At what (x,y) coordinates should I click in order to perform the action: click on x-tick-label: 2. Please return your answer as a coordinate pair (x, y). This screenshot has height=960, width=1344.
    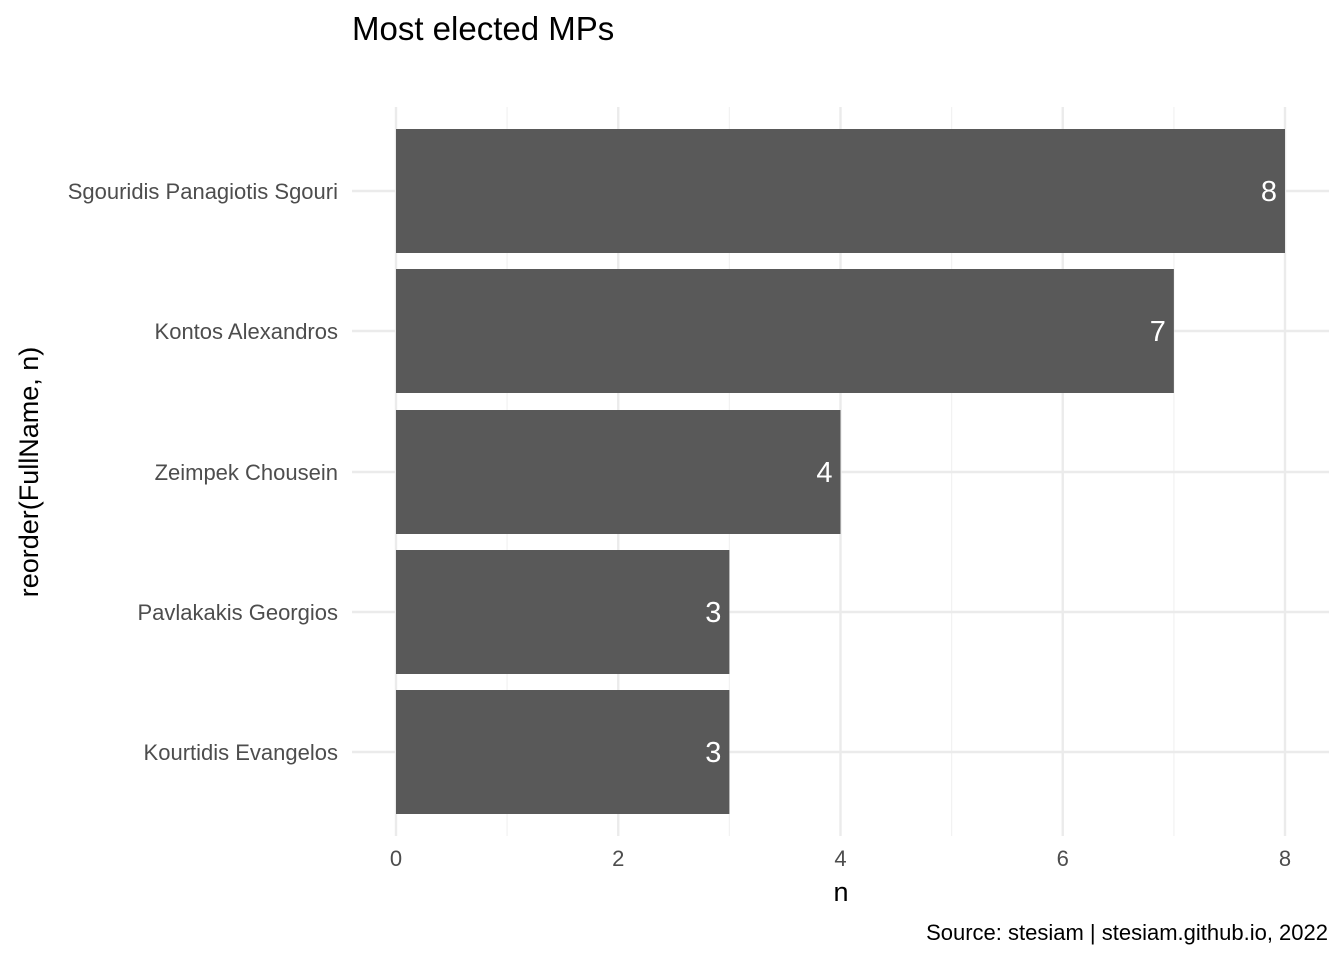
    Looking at the image, I should click on (618, 858).